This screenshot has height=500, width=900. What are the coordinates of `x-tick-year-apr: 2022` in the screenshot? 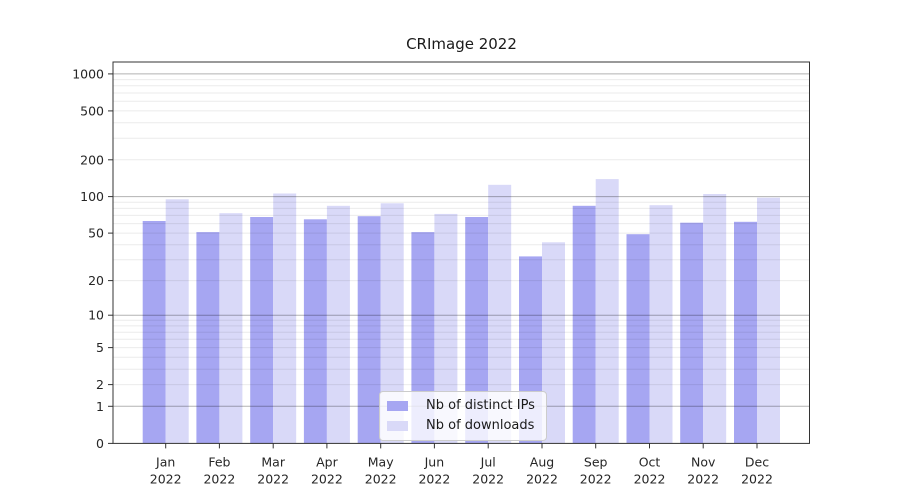 It's located at (327, 479).